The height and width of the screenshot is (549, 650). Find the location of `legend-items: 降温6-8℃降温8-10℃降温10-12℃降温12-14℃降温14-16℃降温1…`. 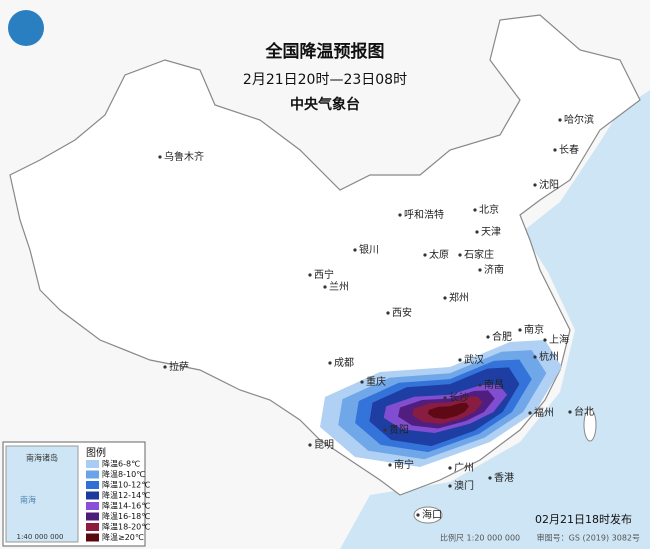

legend-items: 降温6-8℃降温8-10℃降温10-12℃降温12-14℃降温14-16℃降温1… is located at coordinates (118, 500).